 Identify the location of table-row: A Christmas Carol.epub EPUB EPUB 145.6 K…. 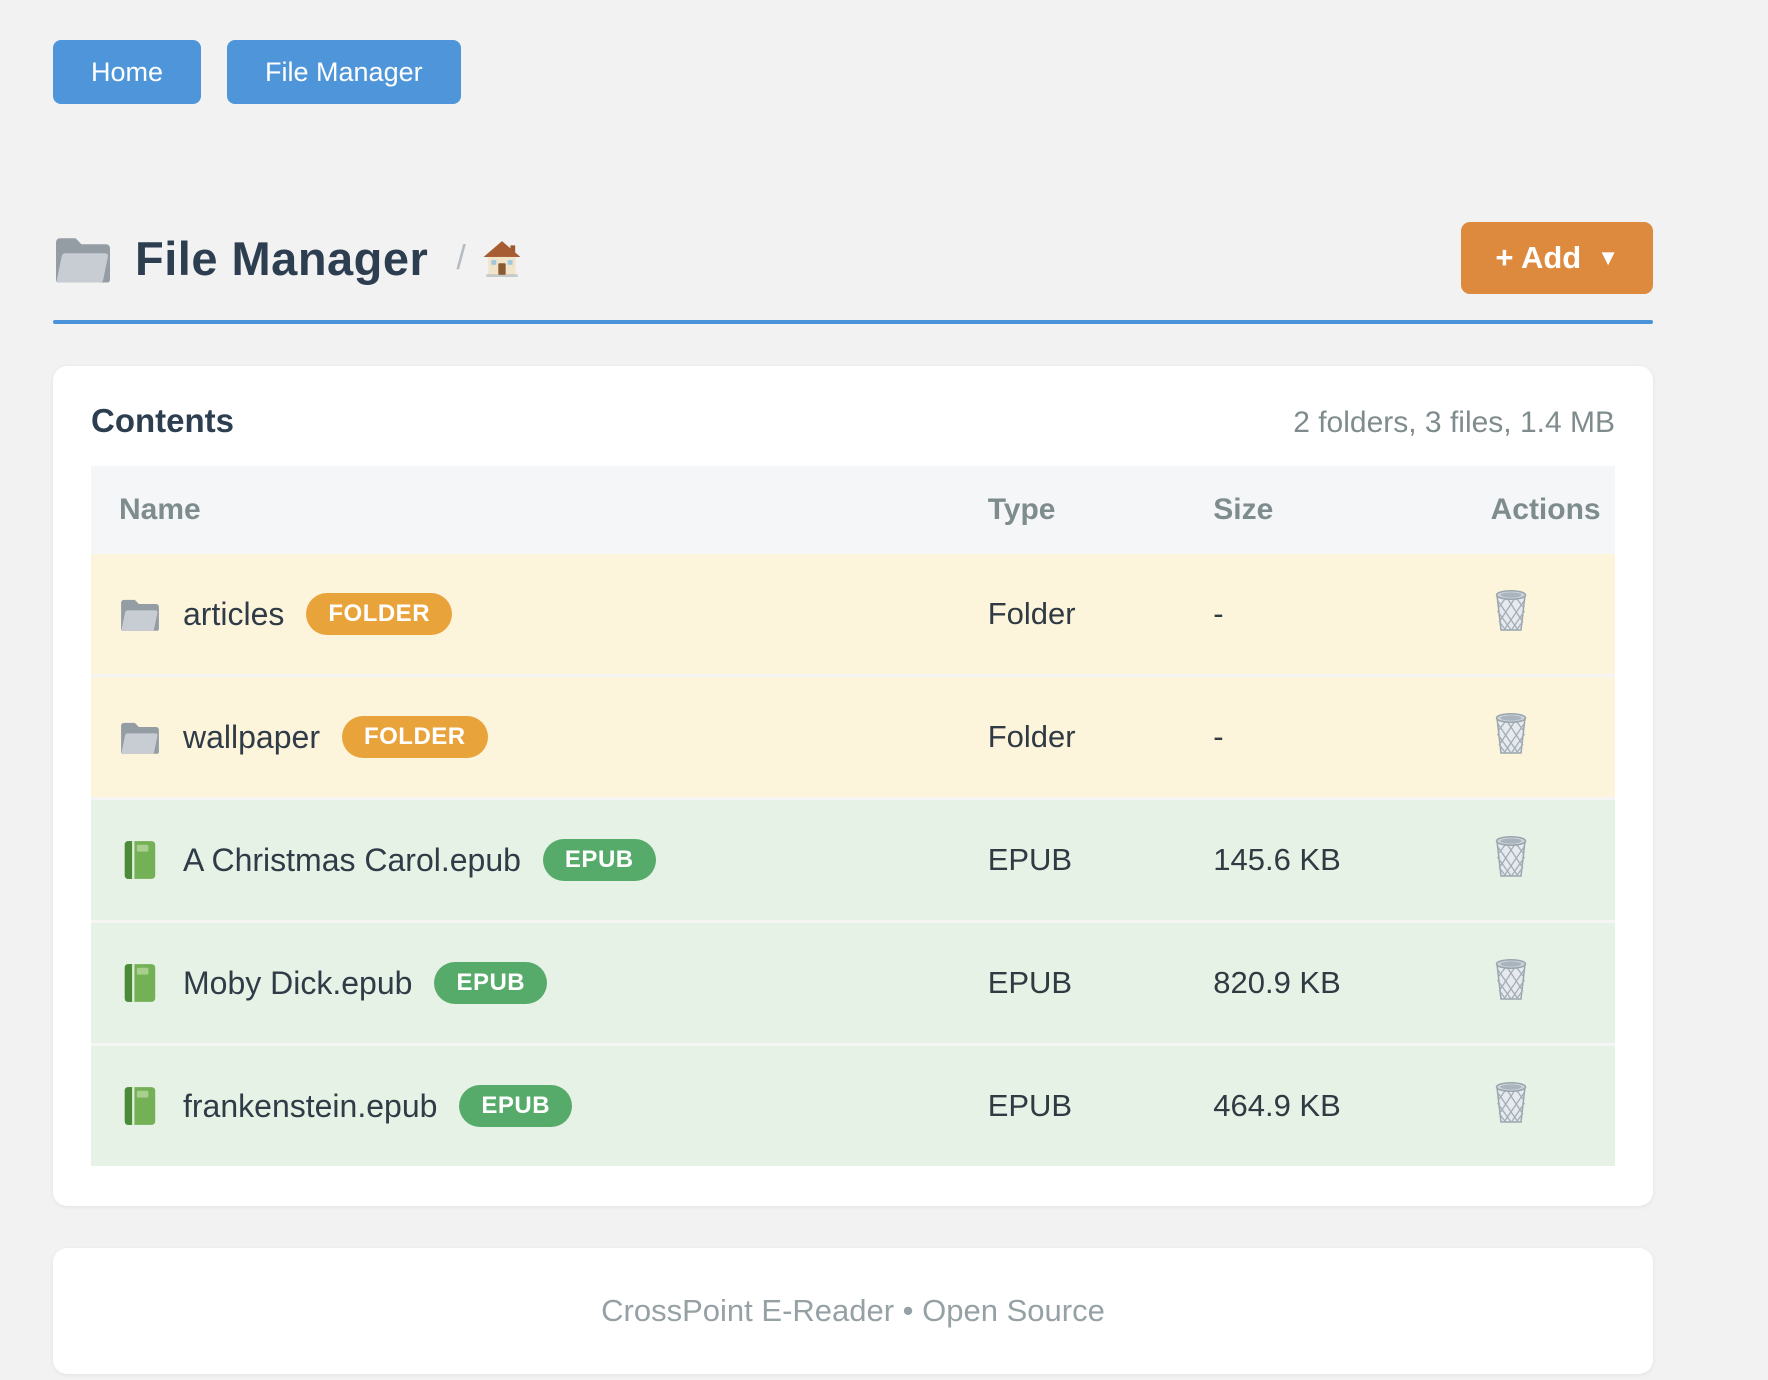
(853, 859).